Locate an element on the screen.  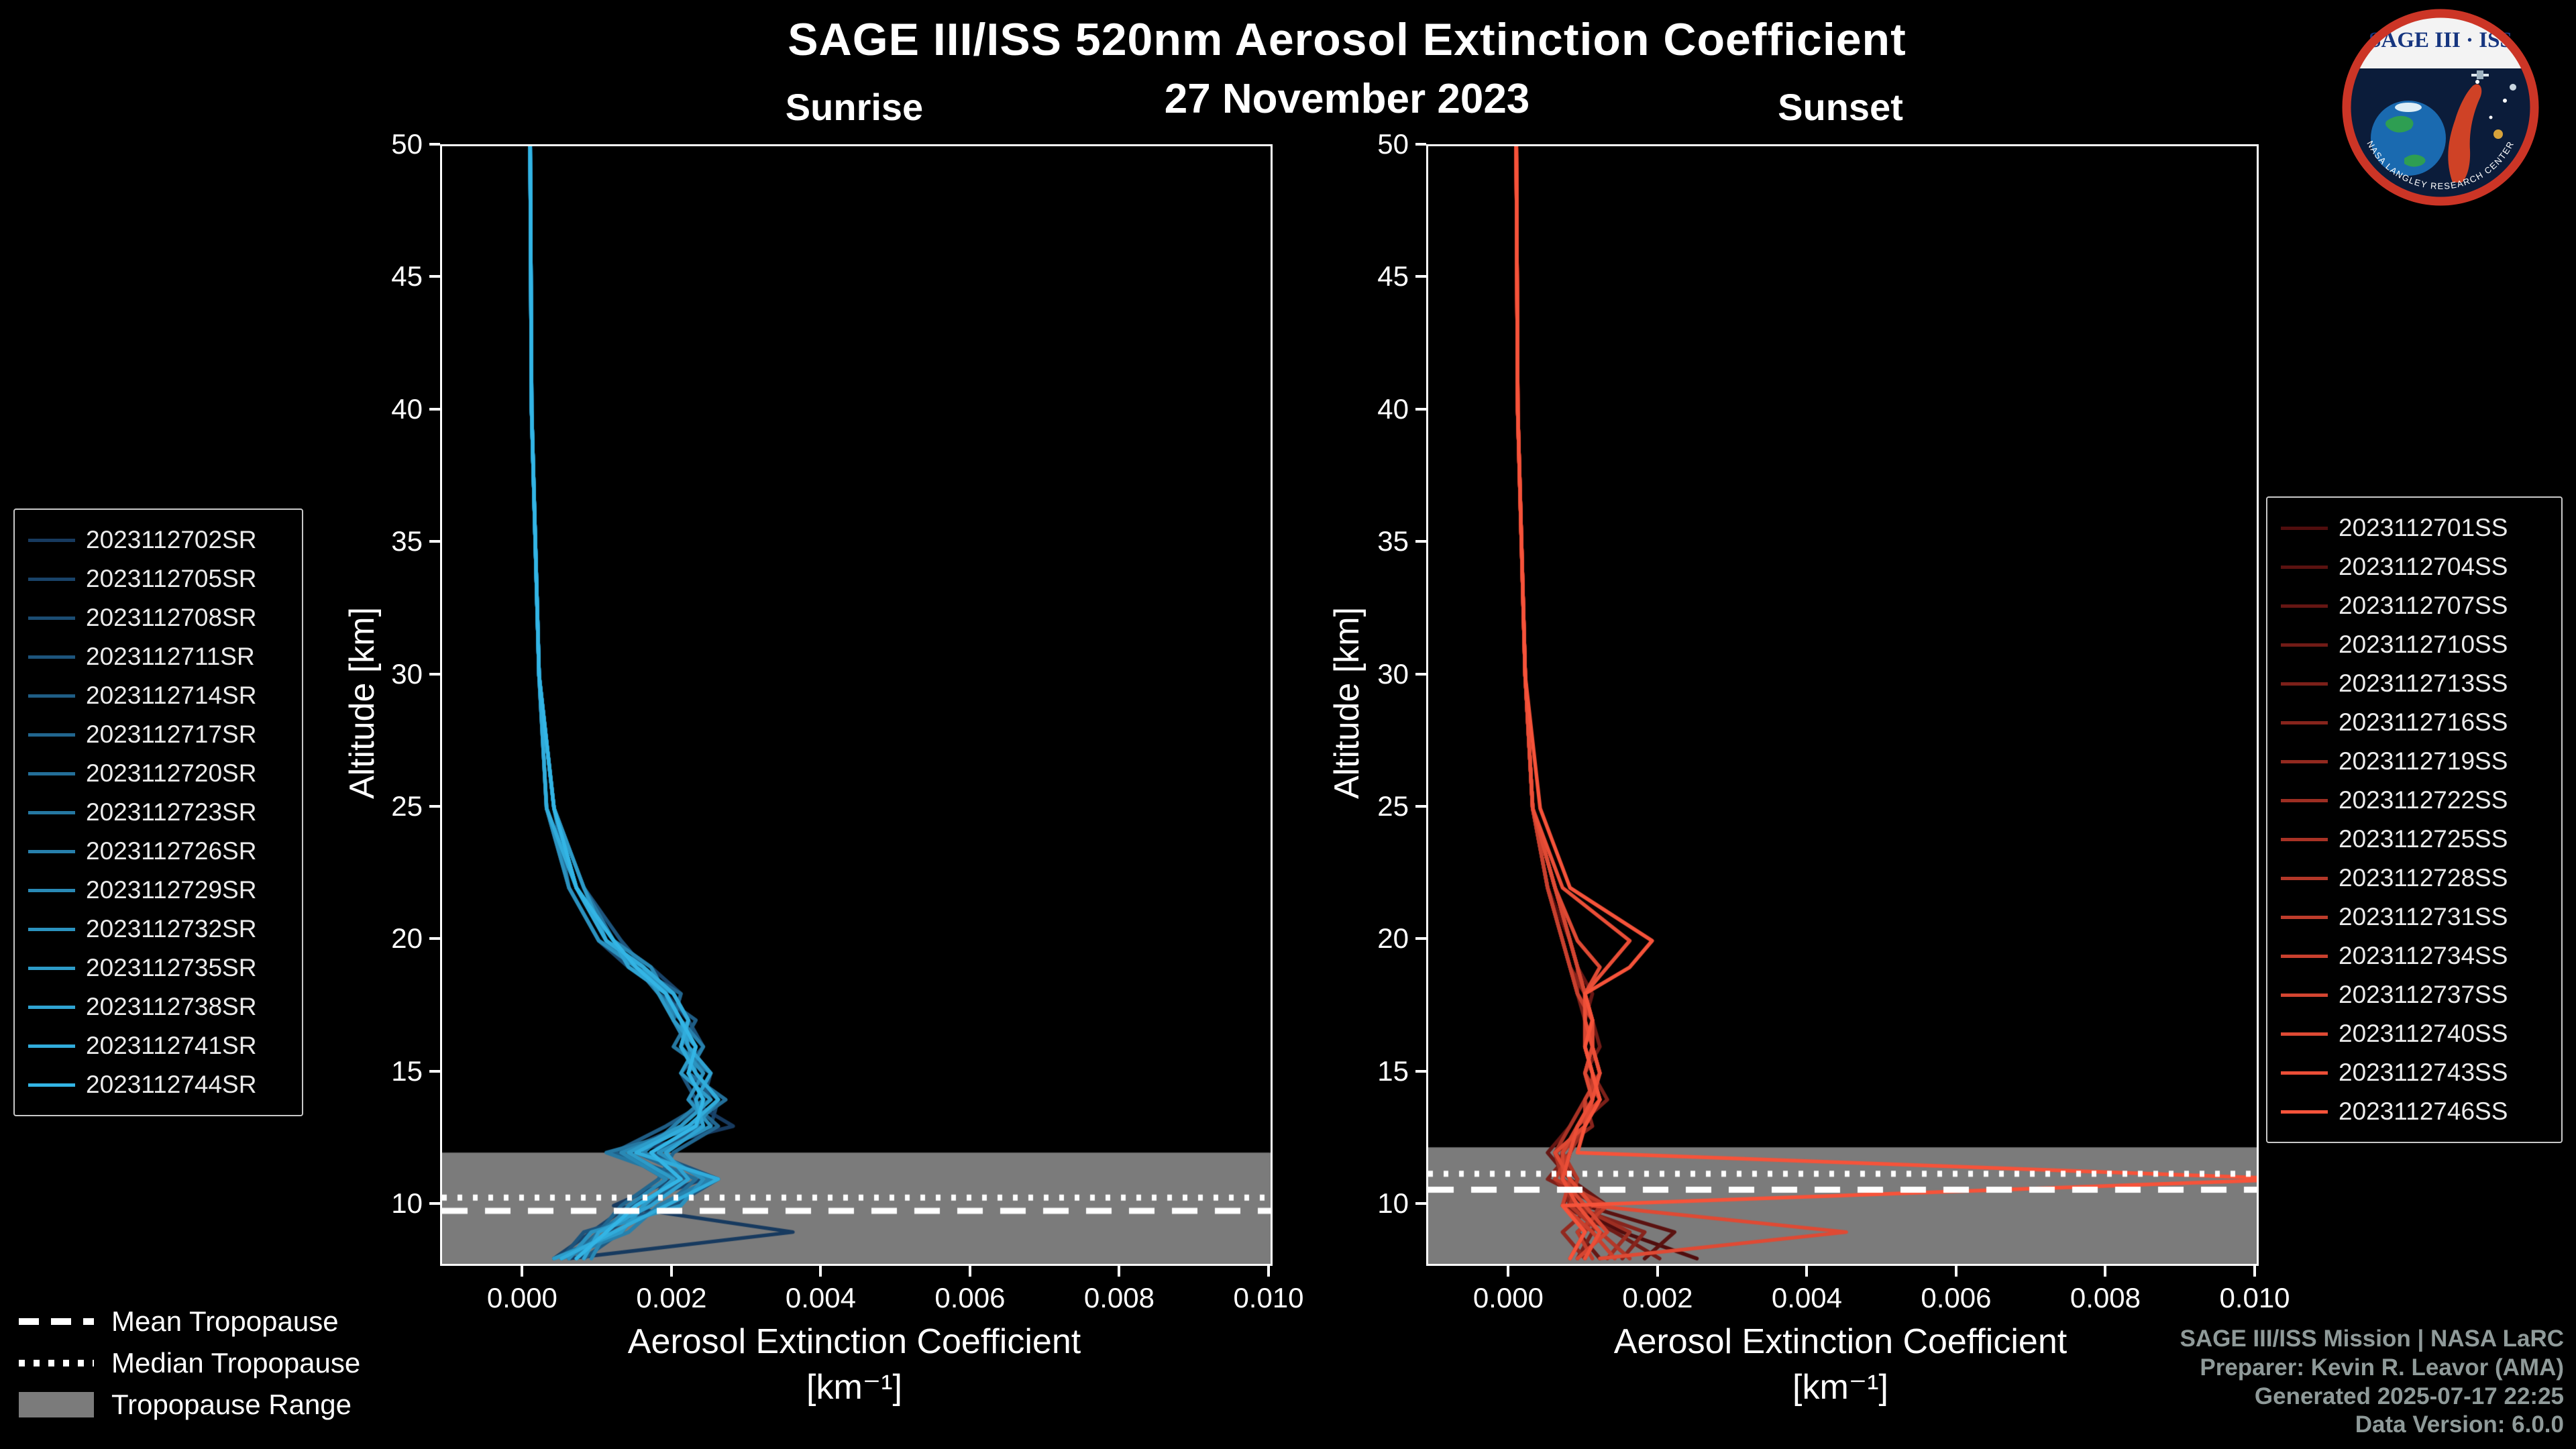
y-tick-label: 20 is located at coordinates (1393, 938).